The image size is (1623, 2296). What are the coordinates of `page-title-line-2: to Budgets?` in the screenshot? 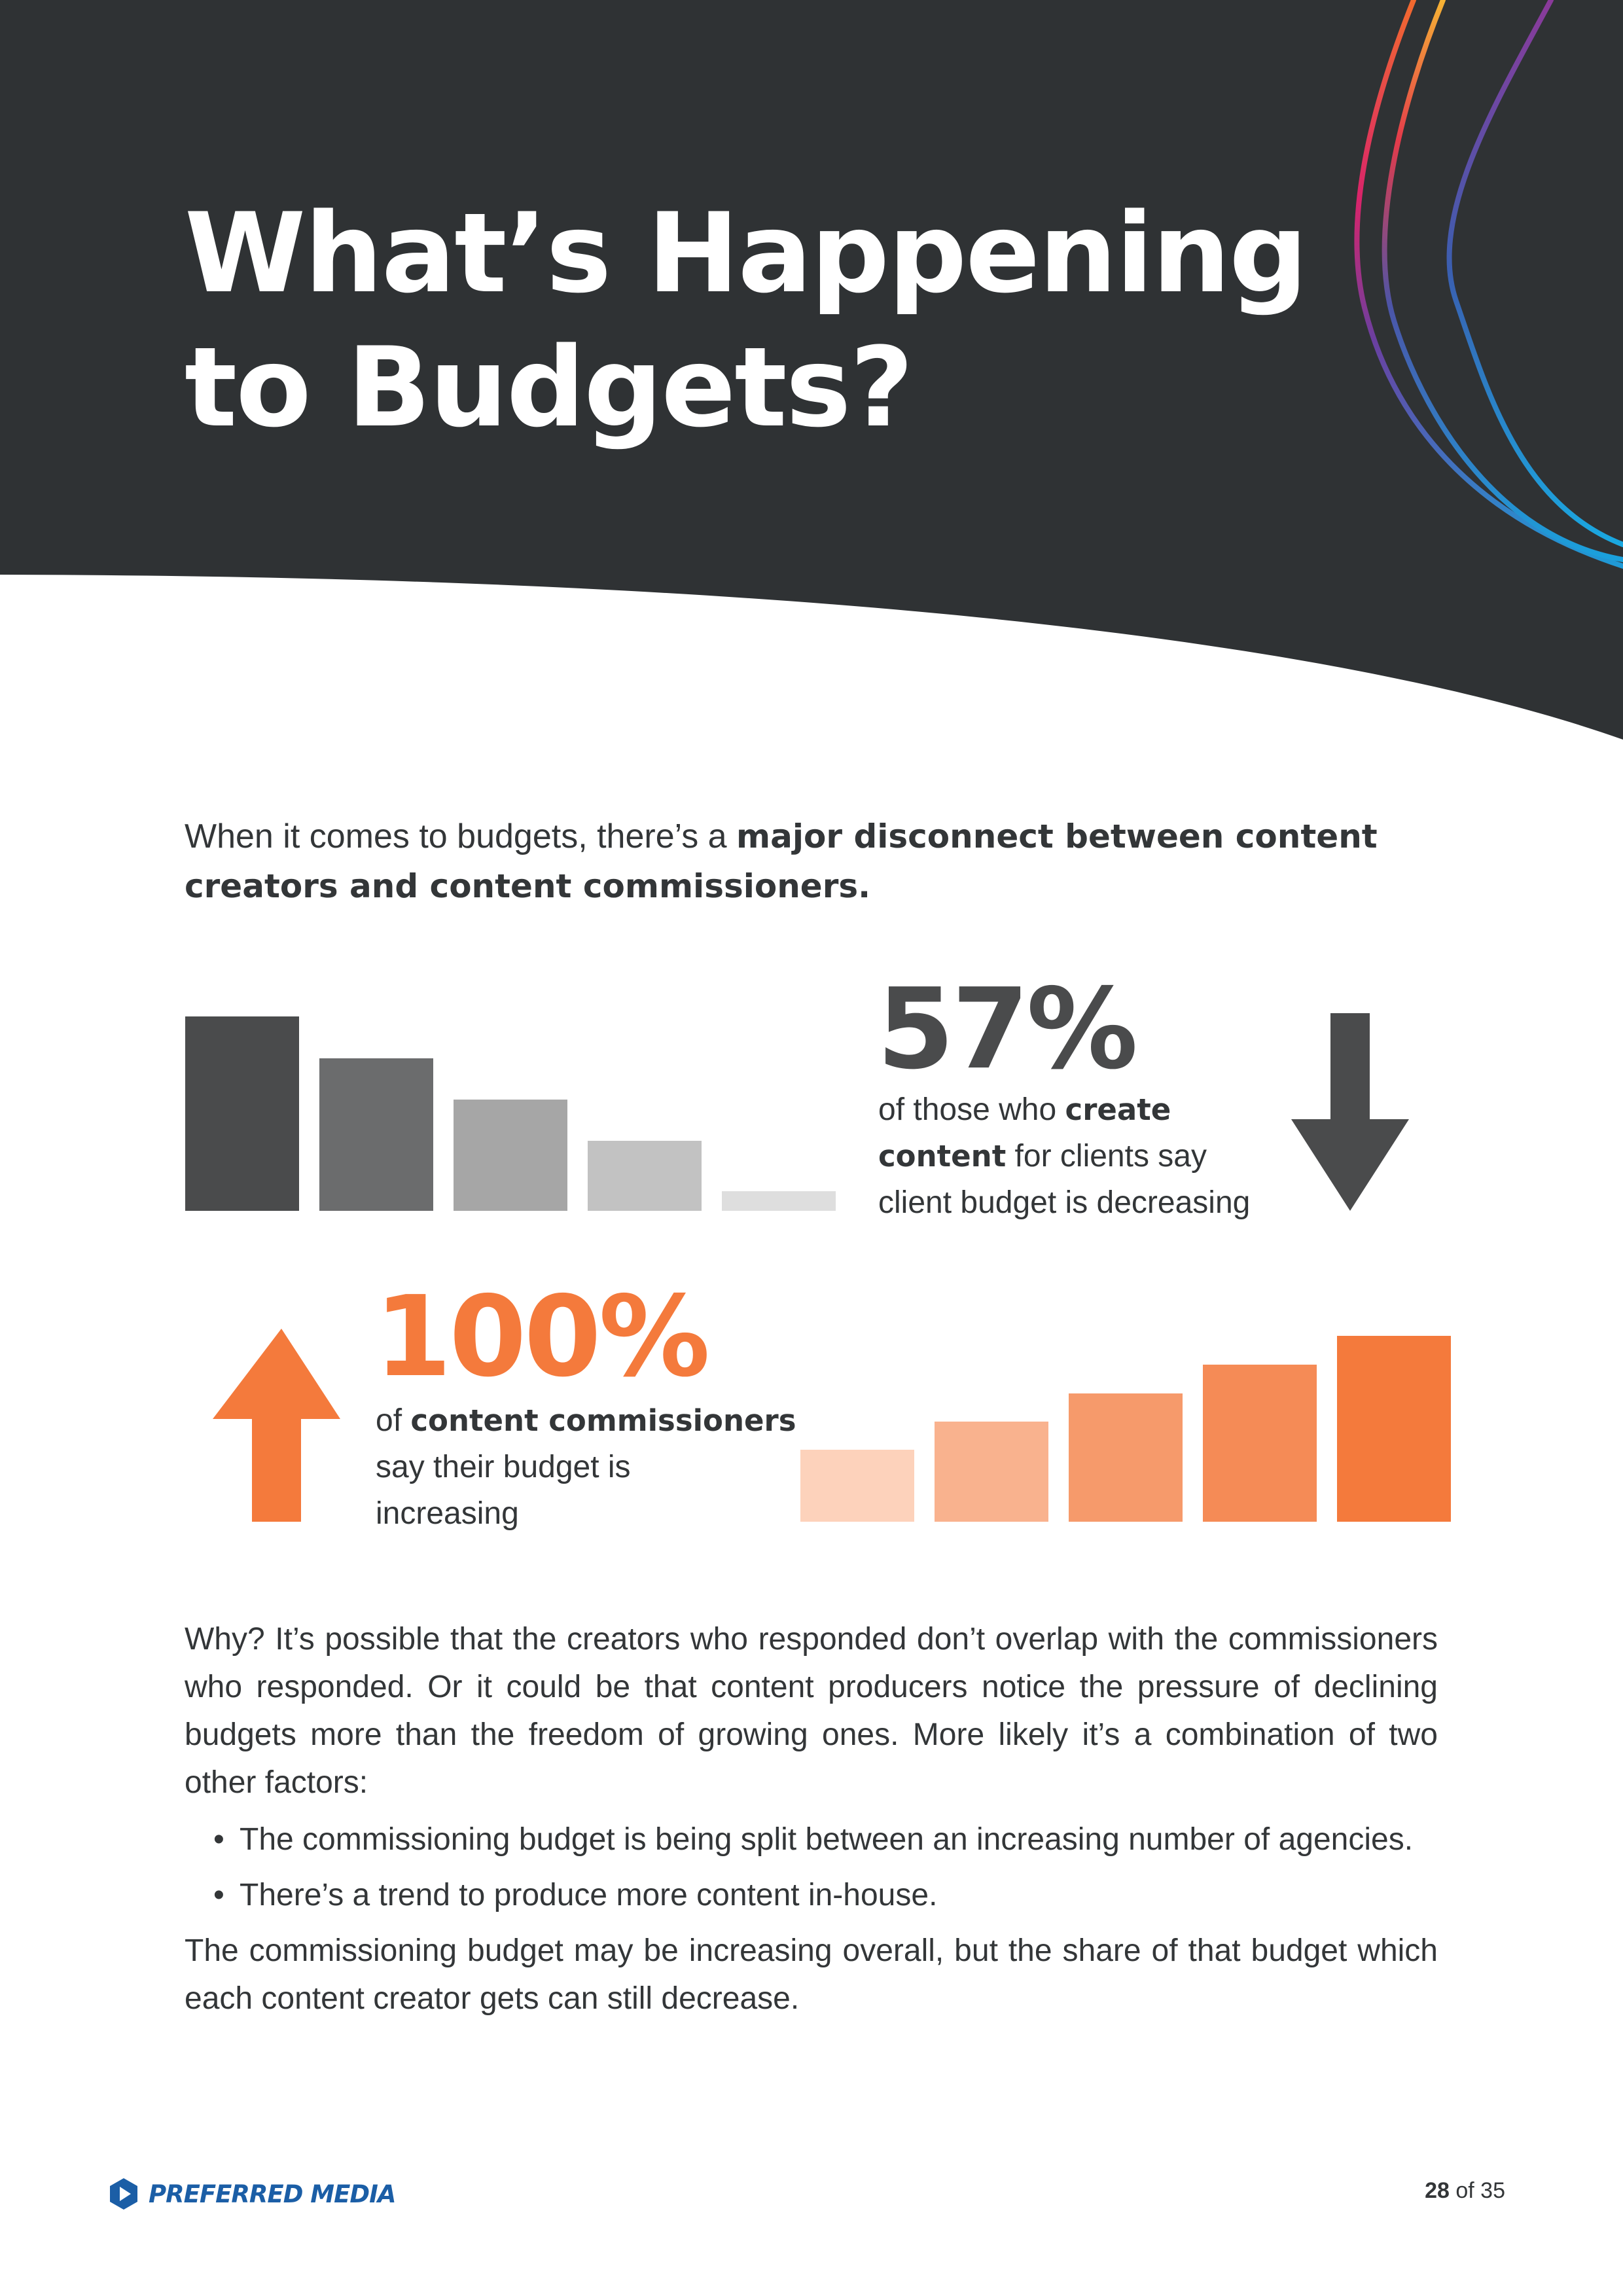 It's located at (549, 388).